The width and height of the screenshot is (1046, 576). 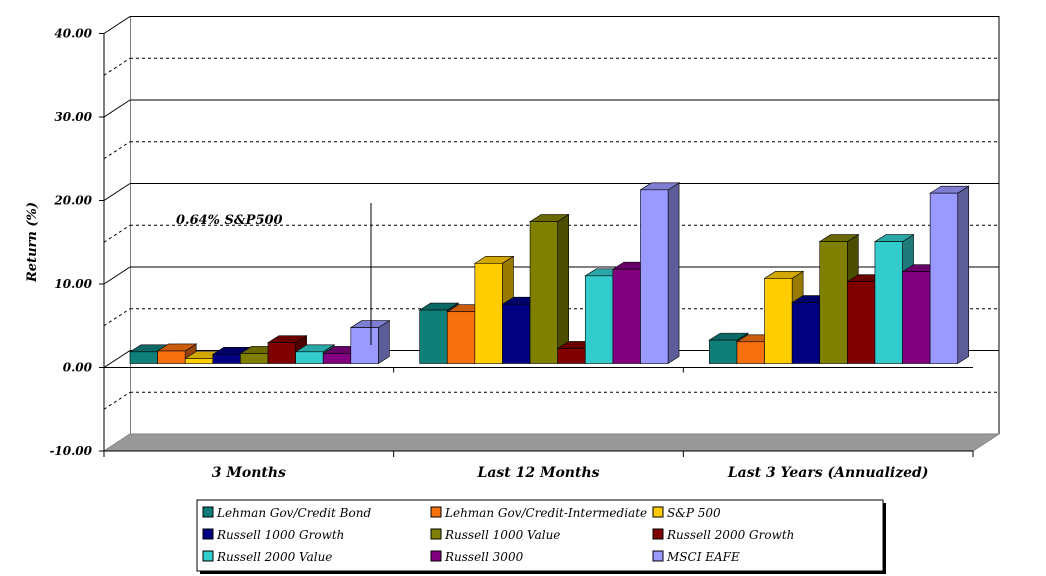 What do you see at coordinates (249, 473) in the screenshot?
I see `category-label: 3 Months` at bounding box center [249, 473].